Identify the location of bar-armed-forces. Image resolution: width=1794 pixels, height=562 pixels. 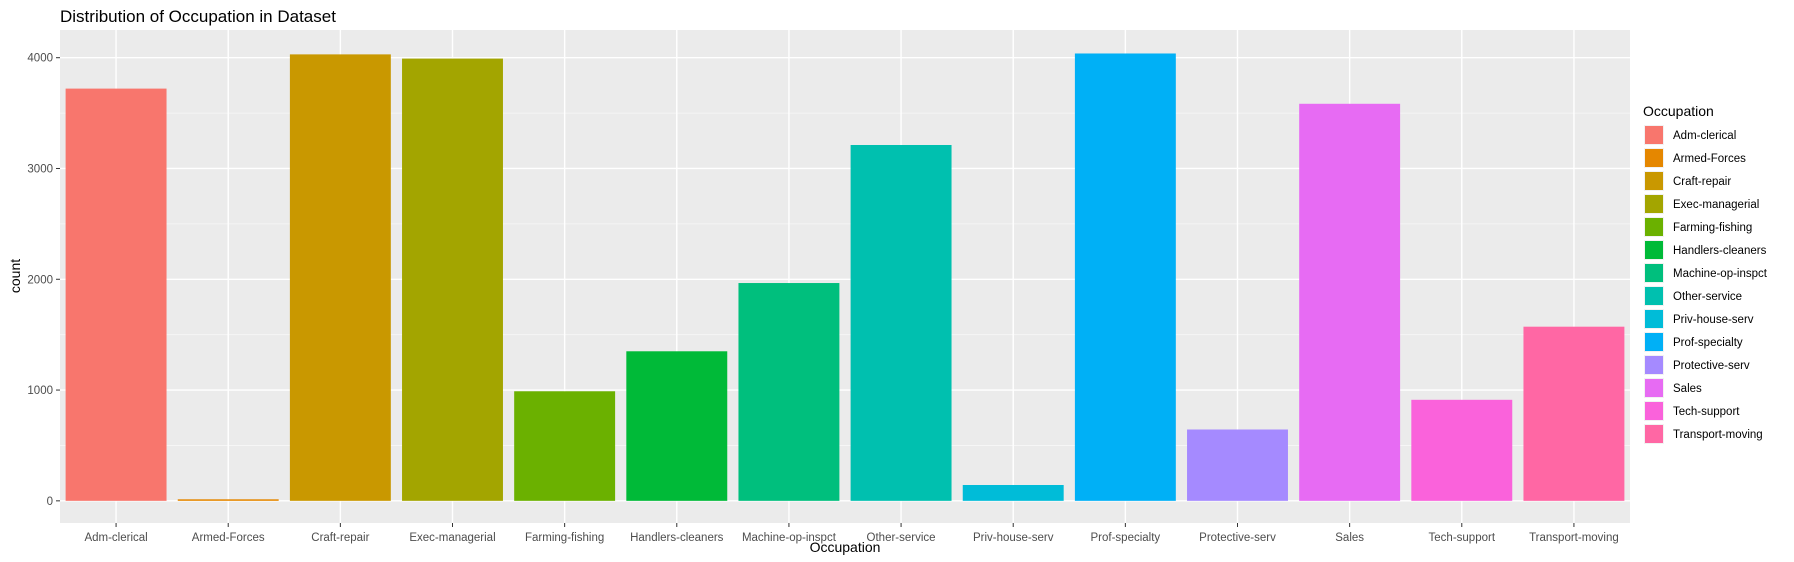
(228, 500).